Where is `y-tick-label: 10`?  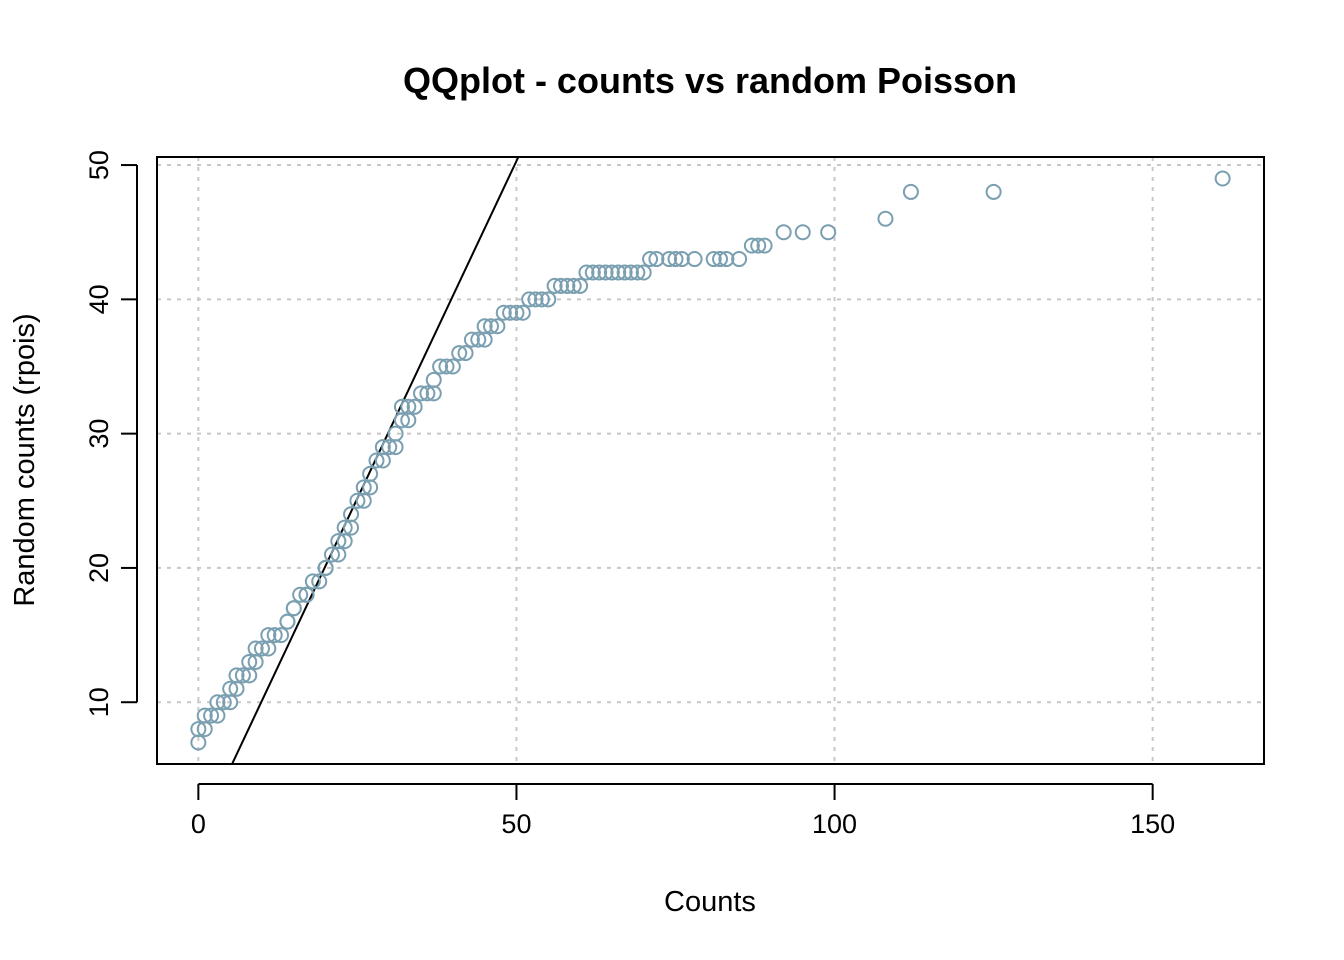
y-tick-label: 10 is located at coordinates (99, 702).